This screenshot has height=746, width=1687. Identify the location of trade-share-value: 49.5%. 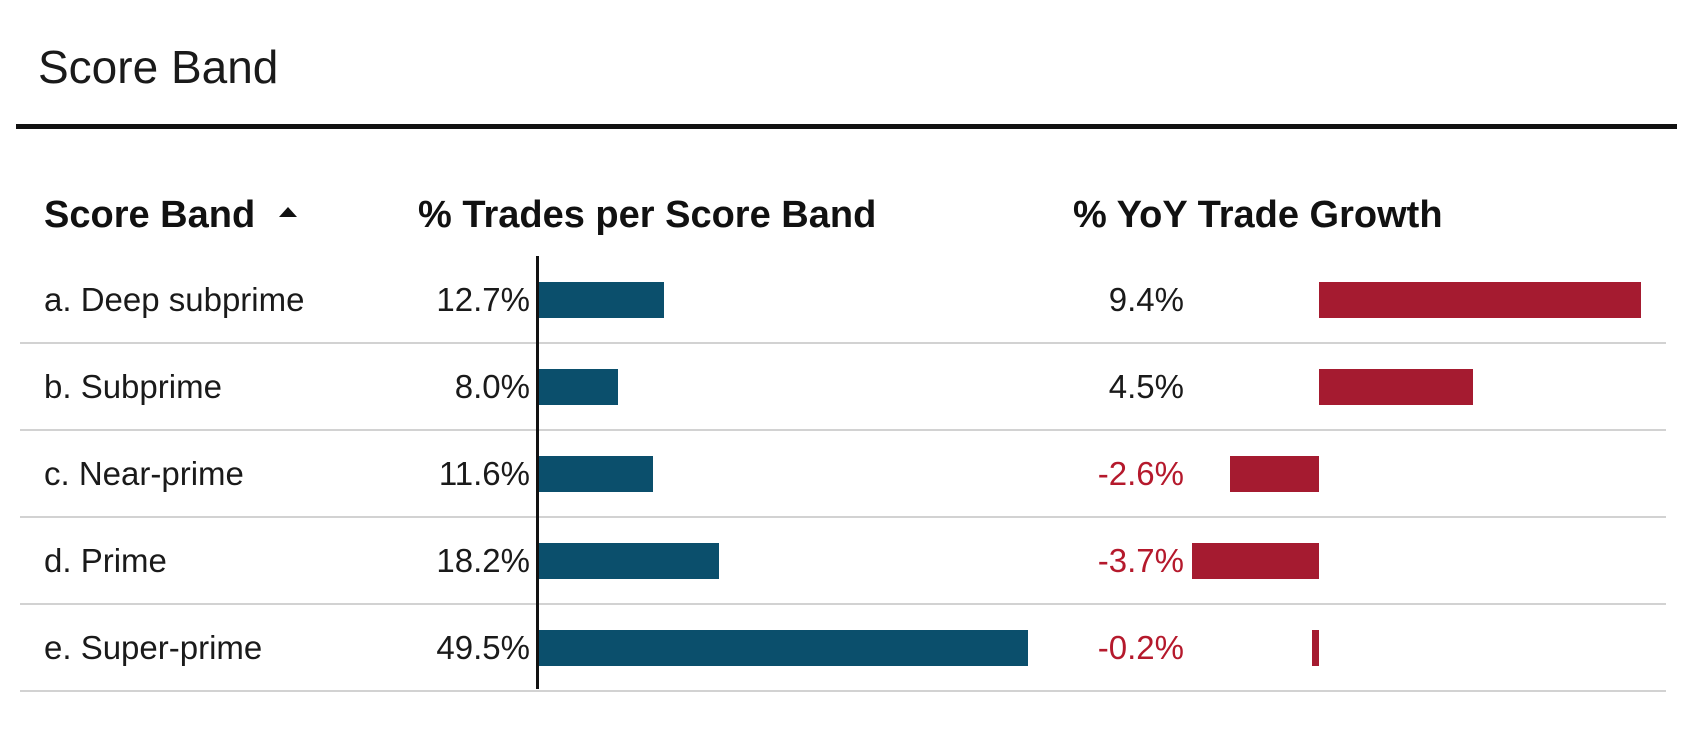
(483, 647).